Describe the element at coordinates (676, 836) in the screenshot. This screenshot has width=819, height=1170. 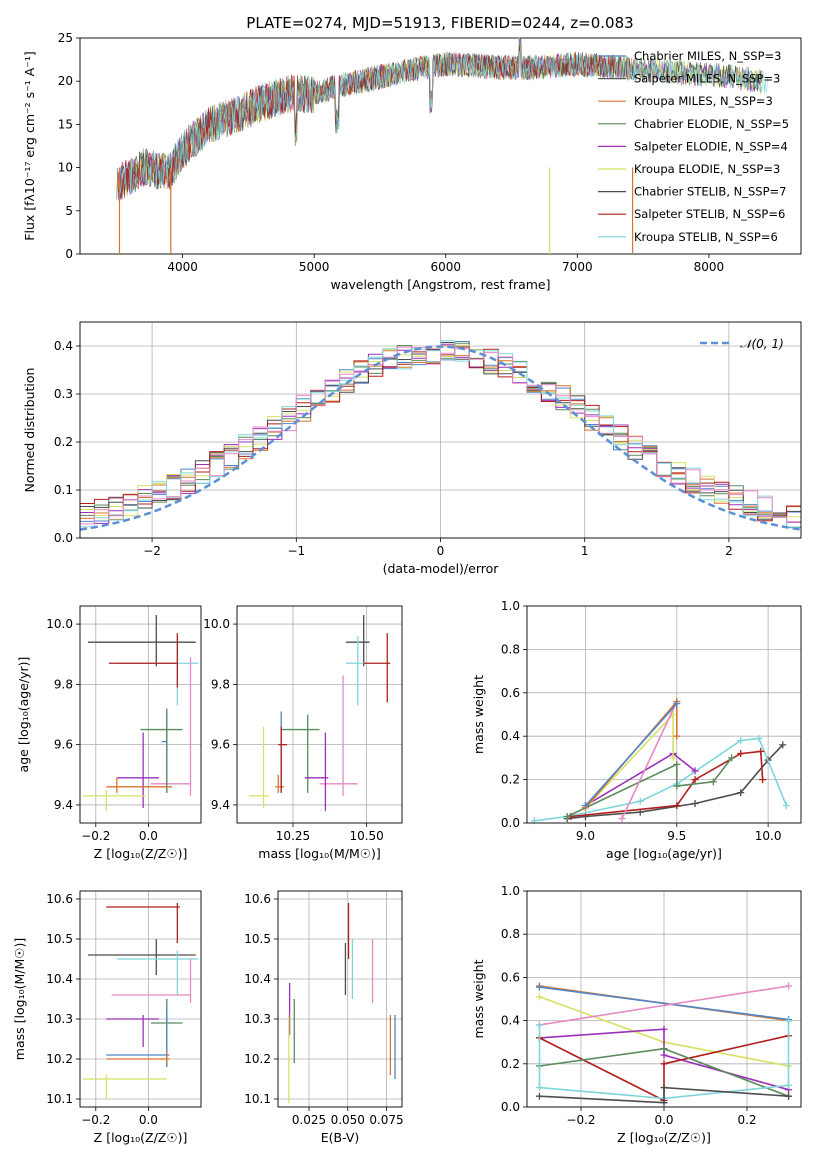
I see `x-tick-label: 9.5` at that location.